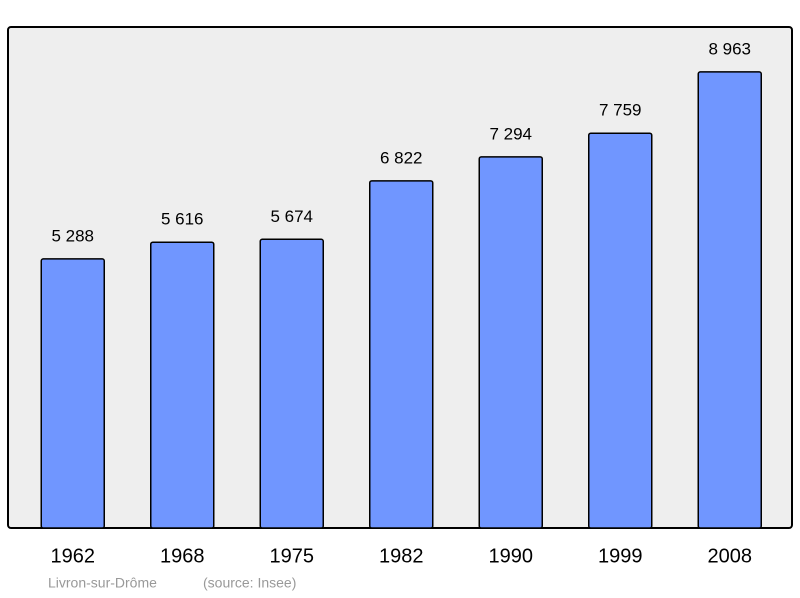  Describe the element at coordinates (729, 48) in the screenshot. I see `value-label: 8 963` at that location.